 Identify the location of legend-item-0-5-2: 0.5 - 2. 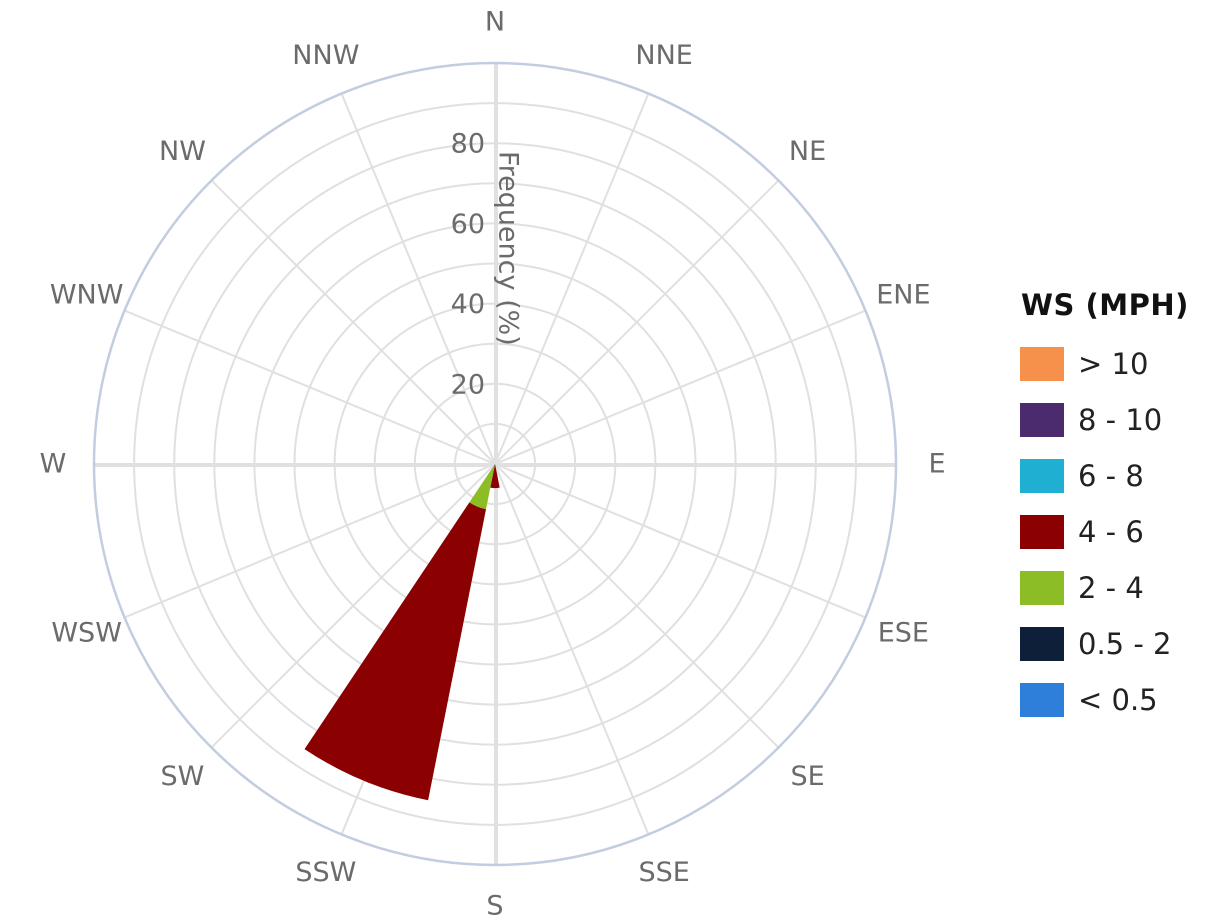
(1104, 644).